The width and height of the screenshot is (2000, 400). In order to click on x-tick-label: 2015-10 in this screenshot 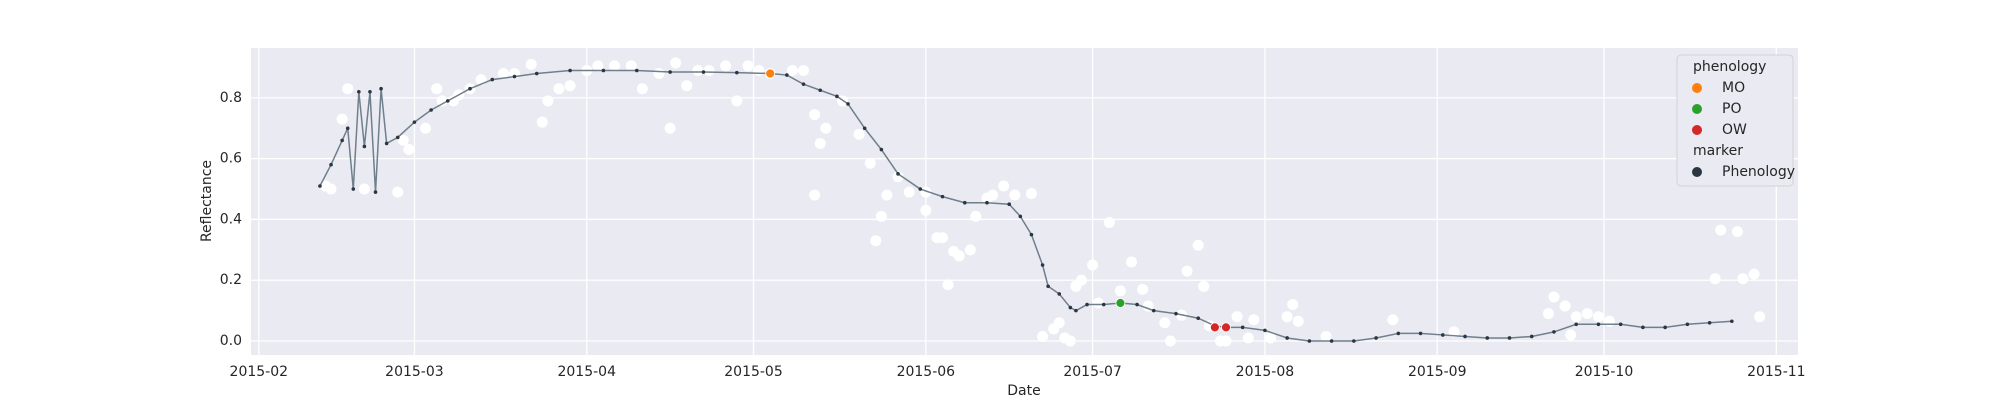, I will do `click(1604, 372)`.